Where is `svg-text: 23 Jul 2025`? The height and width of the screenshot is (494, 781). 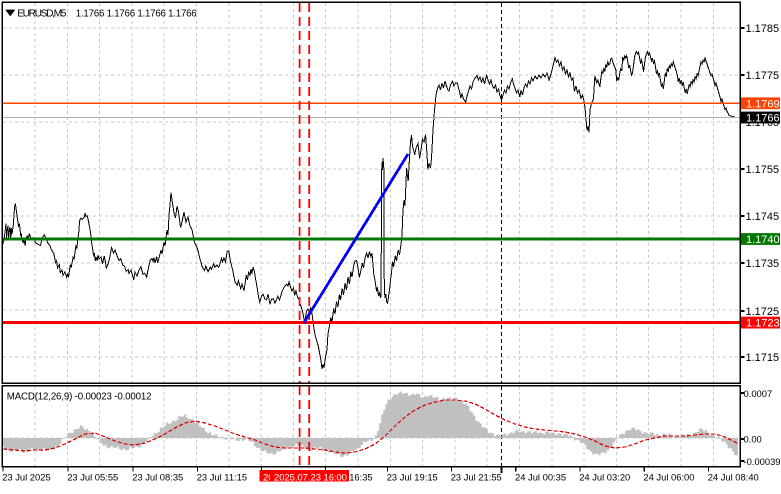
svg-text: 23 Jul 2025 is located at coordinates (26, 477).